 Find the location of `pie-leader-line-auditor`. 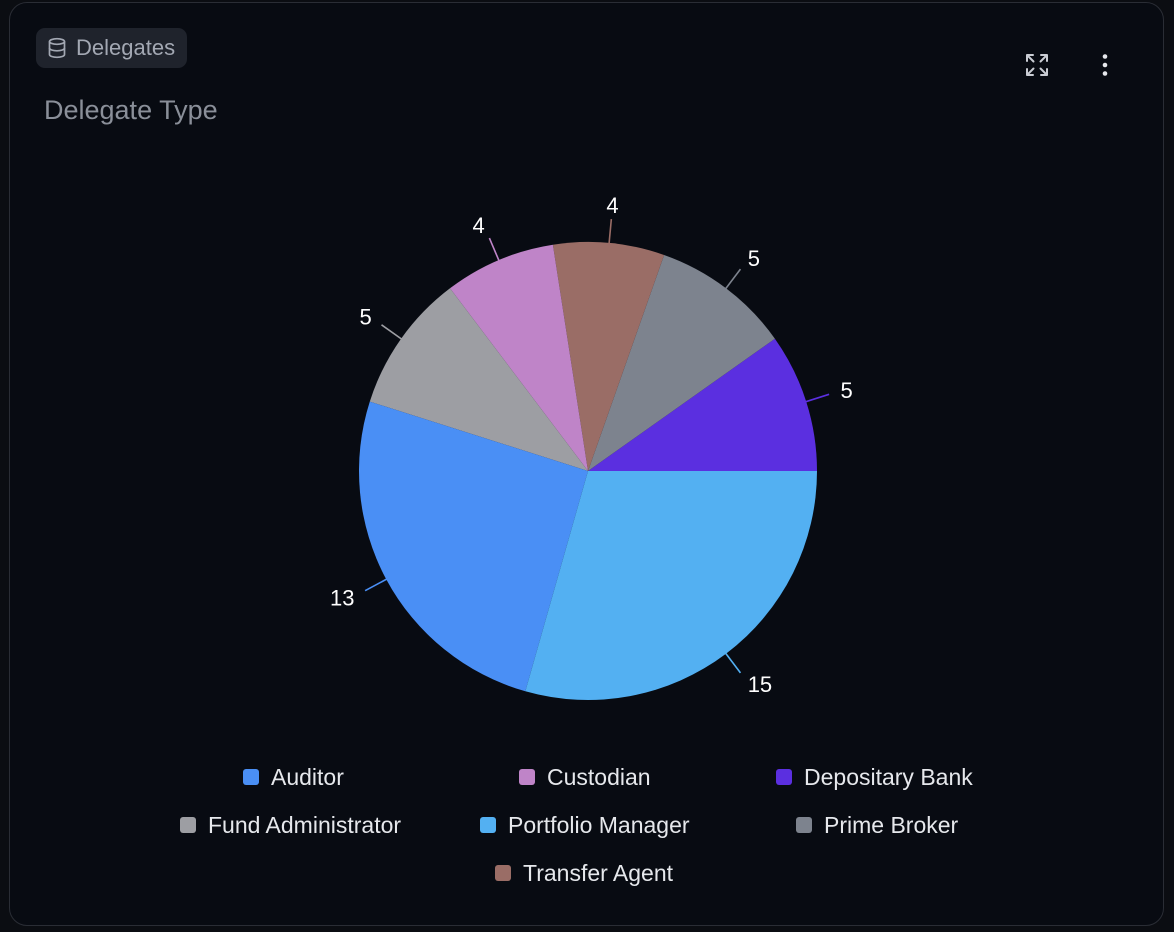

pie-leader-line-auditor is located at coordinates (376, 584).